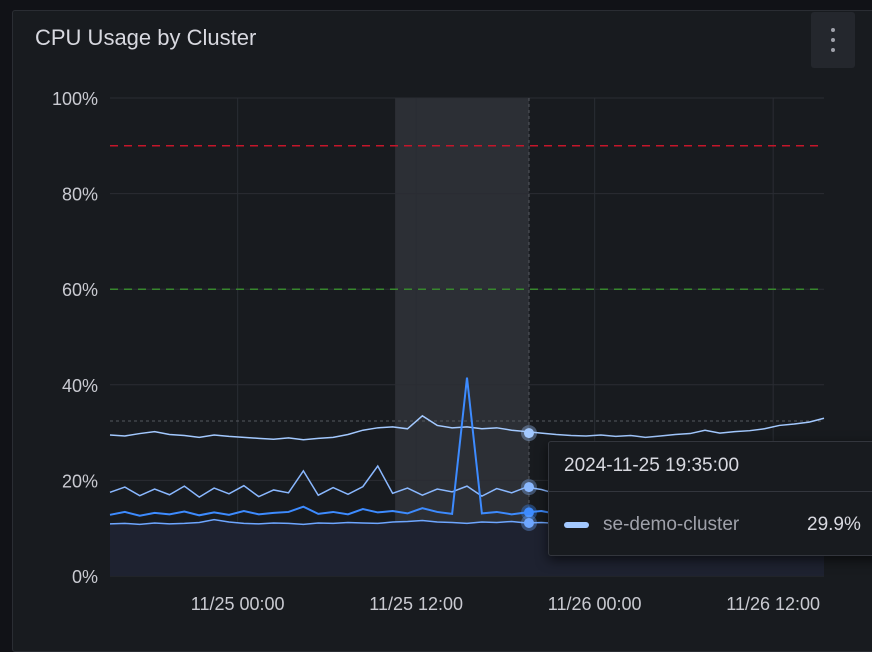 The height and width of the screenshot is (652, 872). What do you see at coordinates (773, 604) in the screenshot?
I see `x-tick-label: 11/26 12:00` at bounding box center [773, 604].